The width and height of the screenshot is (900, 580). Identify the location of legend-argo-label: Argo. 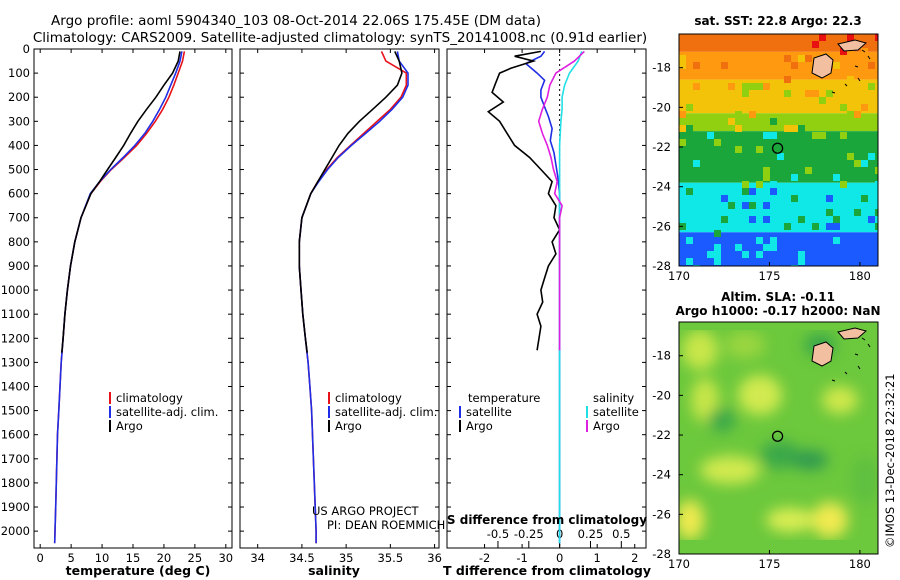
(129, 426).